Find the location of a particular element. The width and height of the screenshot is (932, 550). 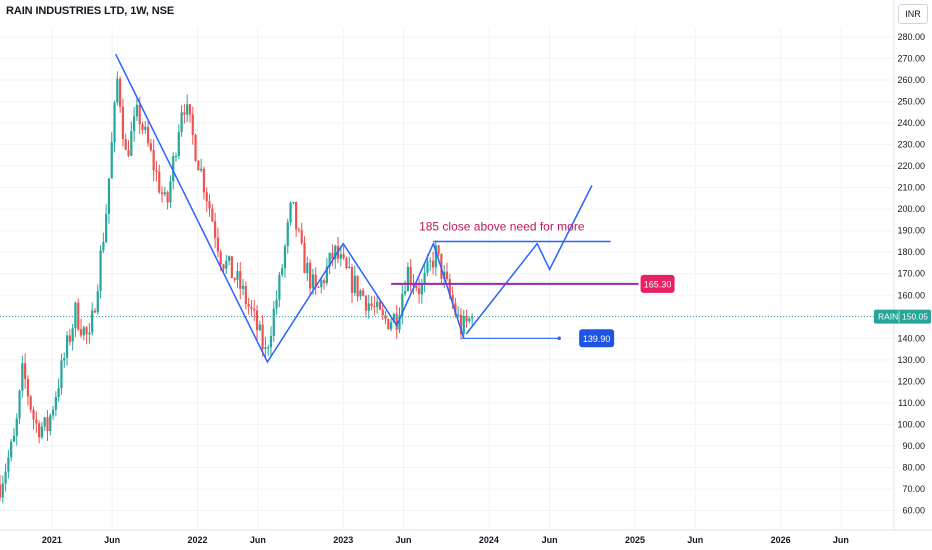

price-tick-label: 130.00 is located at coordinates (911, 360).